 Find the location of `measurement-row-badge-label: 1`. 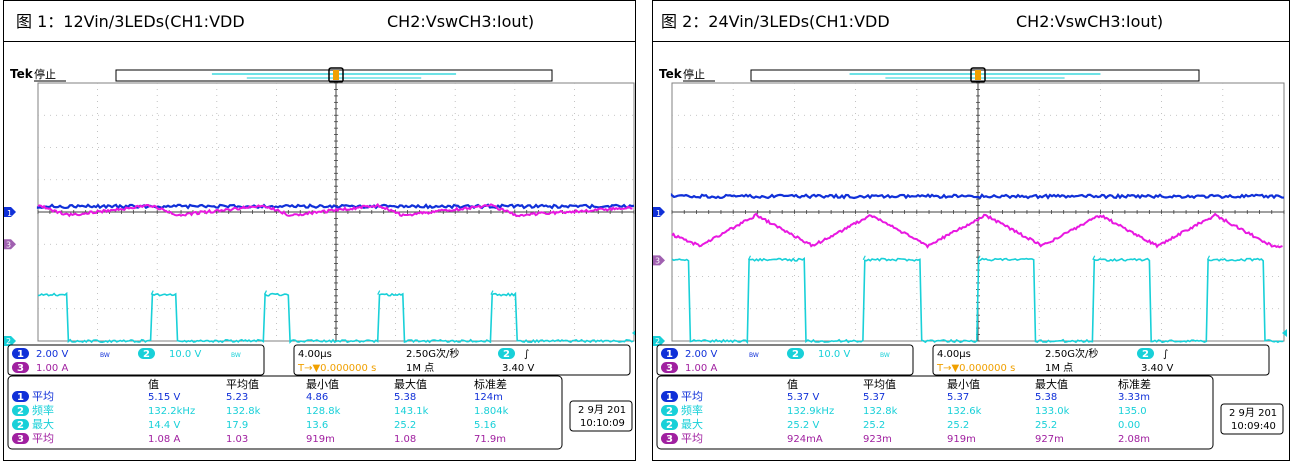

measurement-row-badge-label: 1 is located at coordinates (20, 397).